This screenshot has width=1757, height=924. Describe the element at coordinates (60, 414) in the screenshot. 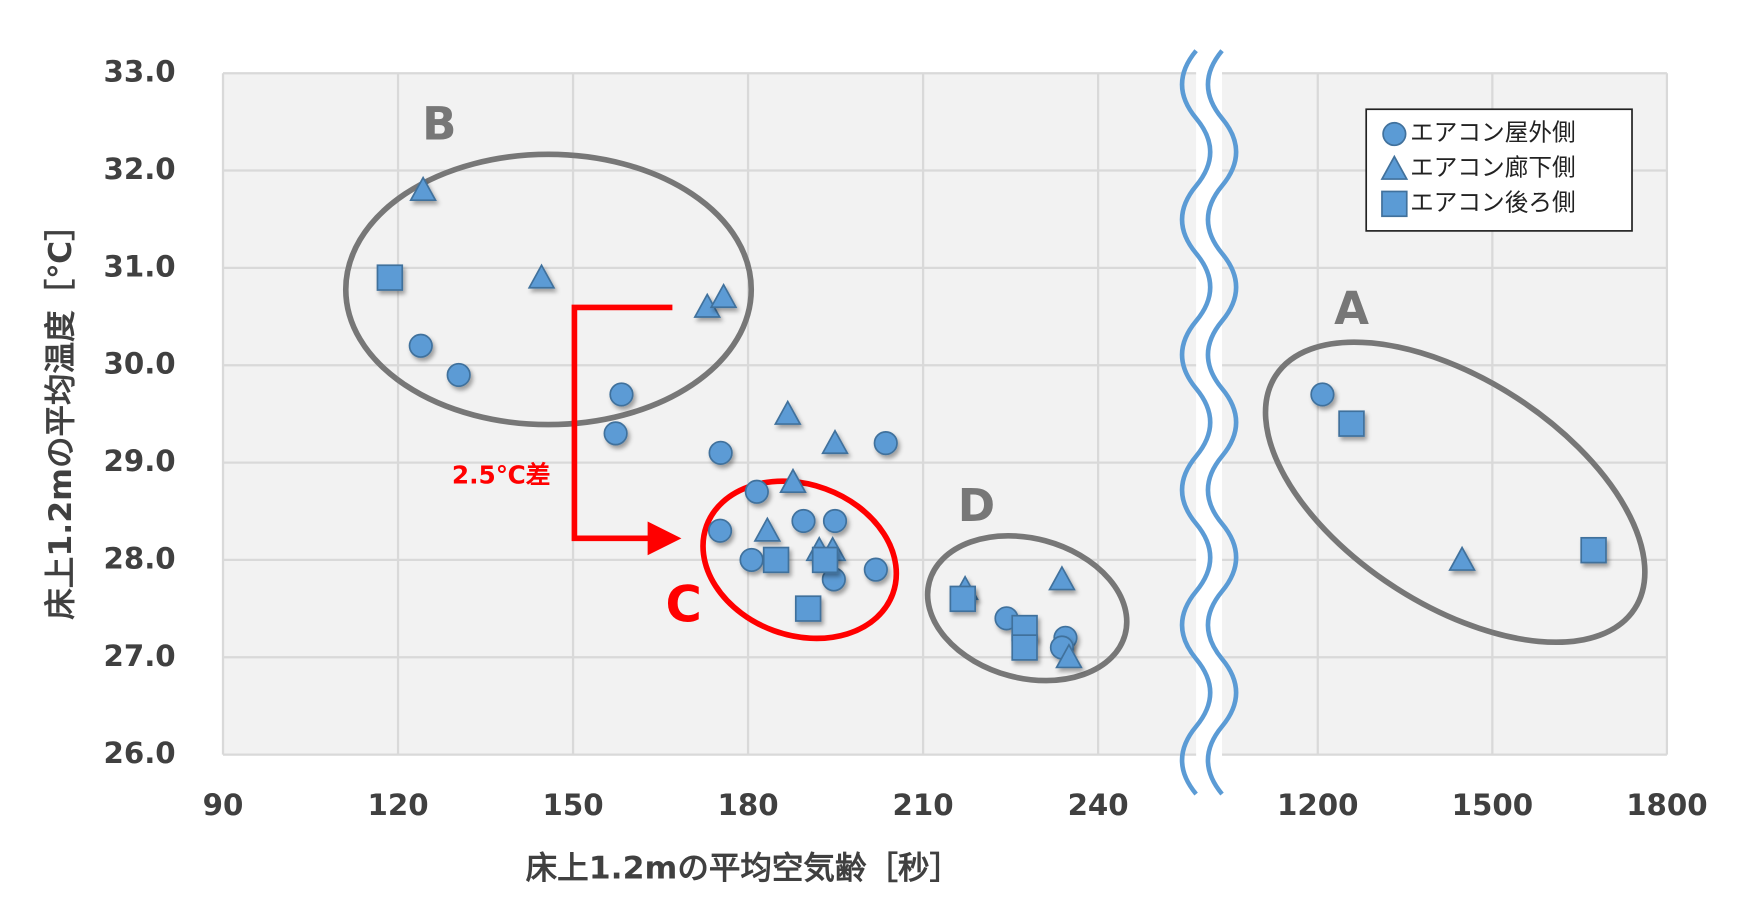

I see `y-axis-title: 床上1.2mの平均温度［℃］` at that location.